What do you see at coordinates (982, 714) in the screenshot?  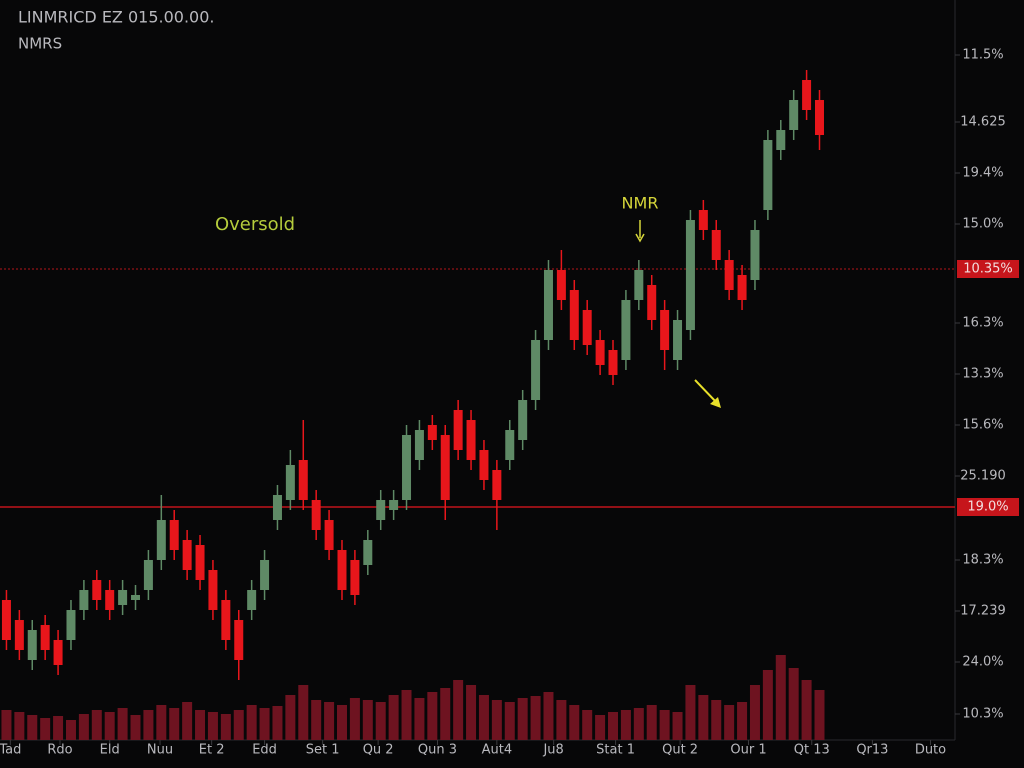 I see `y-tick-label: 10.3%` at bounding box center [982, 714].